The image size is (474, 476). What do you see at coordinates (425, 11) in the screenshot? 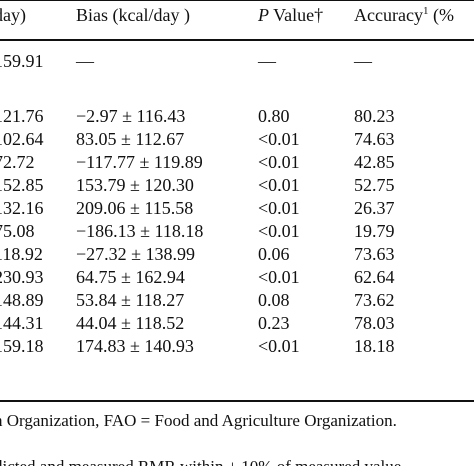
I see `header-accuracy-sup: 1` at bounding box center [425, 11].